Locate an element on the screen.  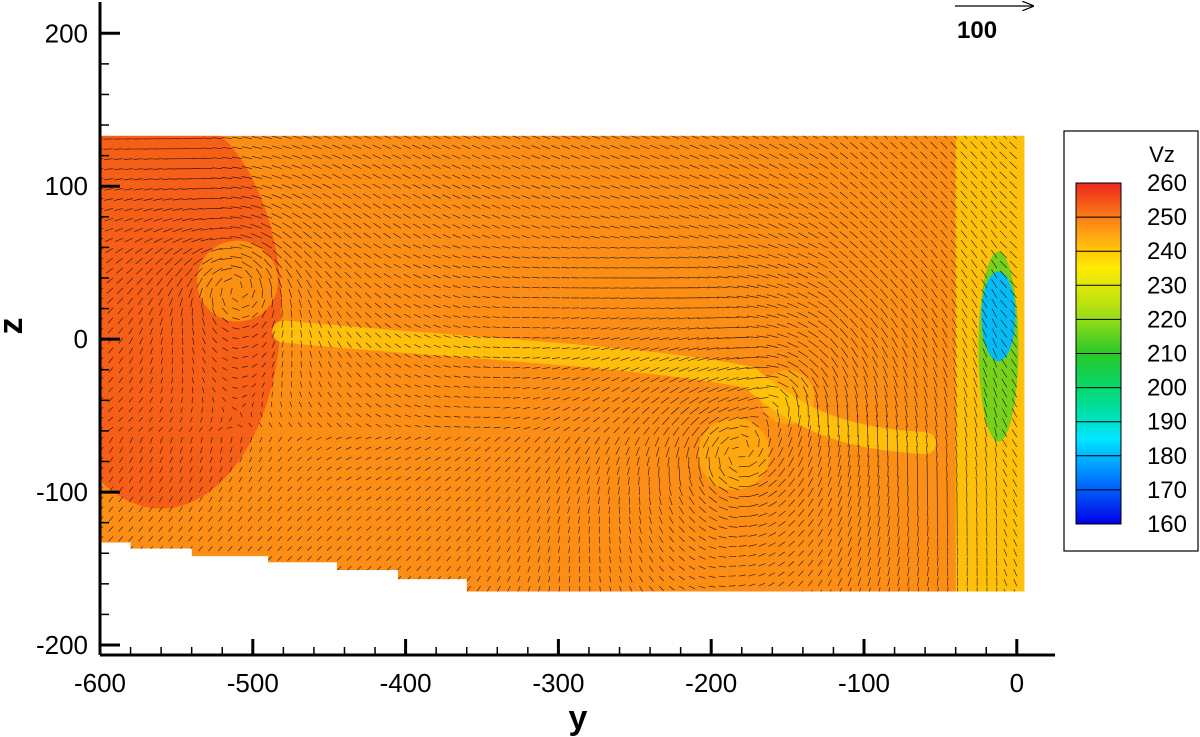
y-axis-ticks: -200 -100 0 100 200 is located at coordinates (78, 339).